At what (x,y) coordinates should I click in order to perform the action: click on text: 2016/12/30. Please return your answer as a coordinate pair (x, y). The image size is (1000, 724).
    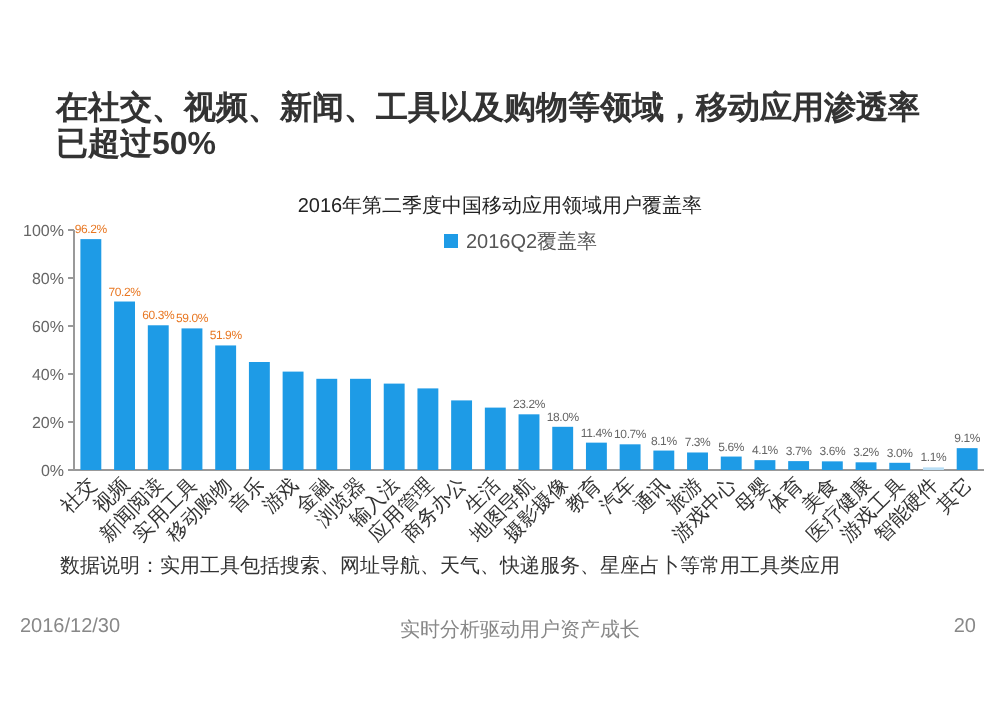
    Looking at the image, I should click on (70, 627).